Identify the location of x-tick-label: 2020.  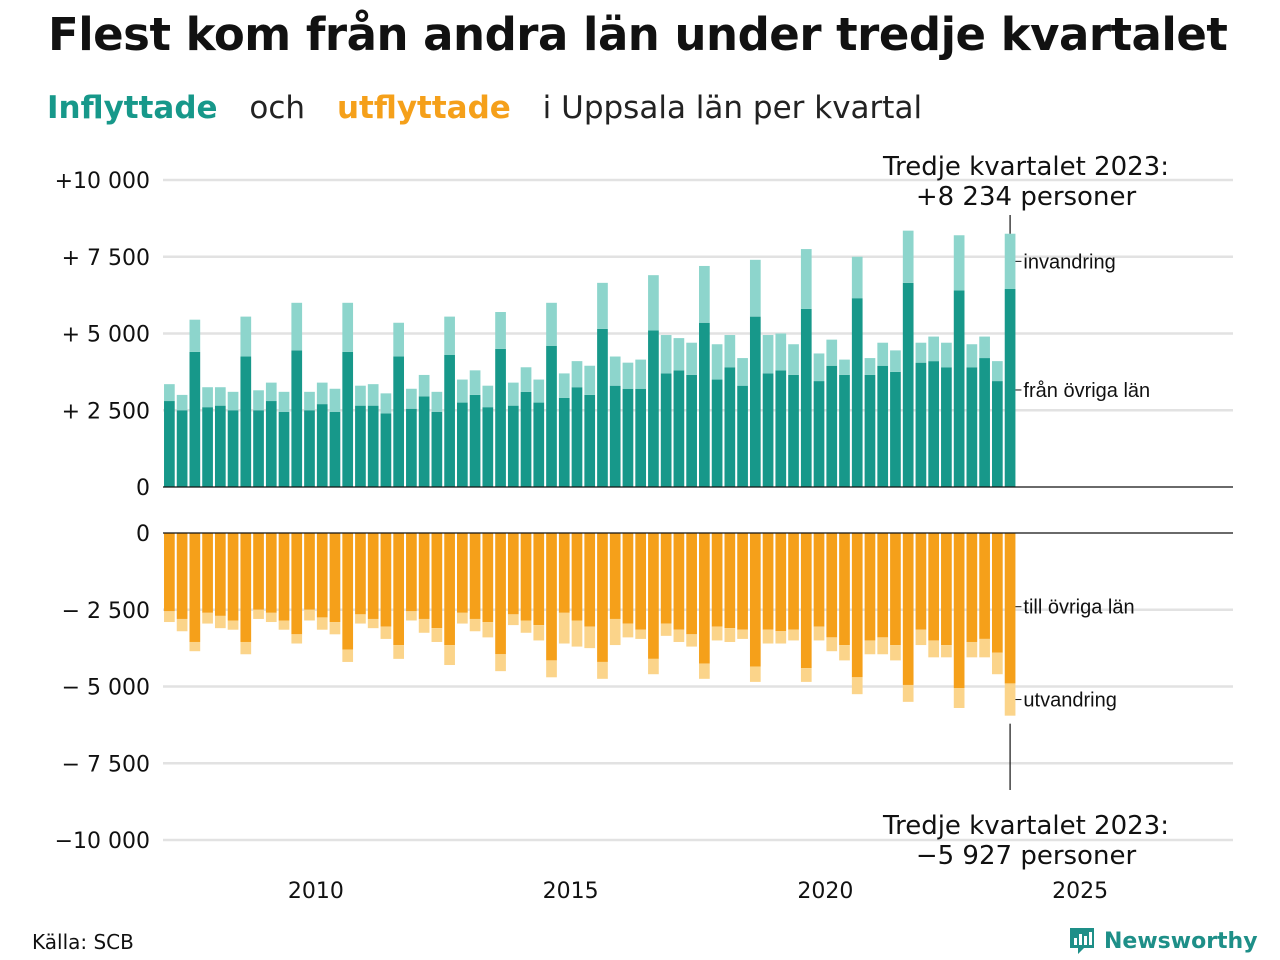
(825, 891).